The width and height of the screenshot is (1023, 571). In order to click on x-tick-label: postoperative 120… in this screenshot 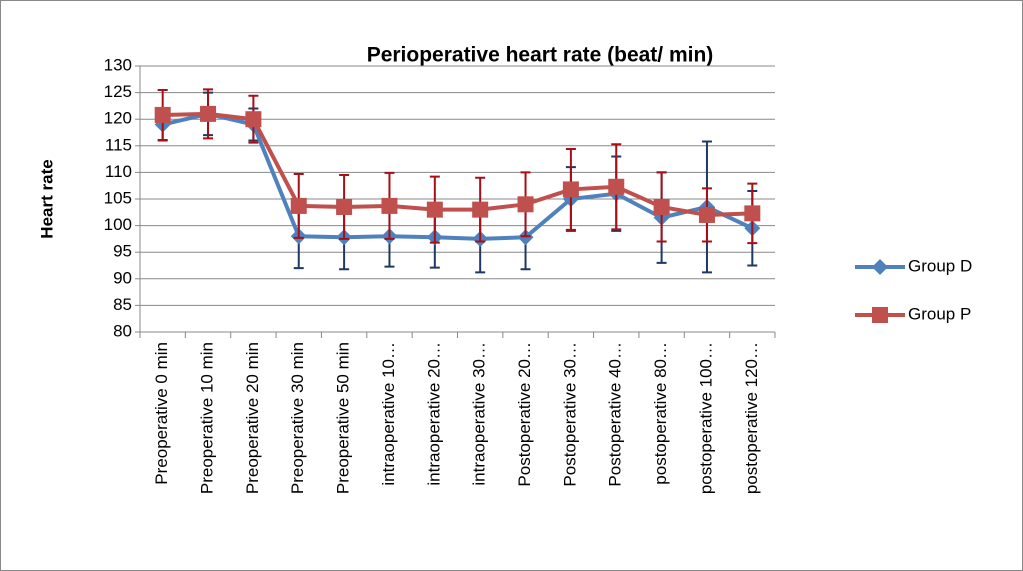, I will do `click(751, 418)`.